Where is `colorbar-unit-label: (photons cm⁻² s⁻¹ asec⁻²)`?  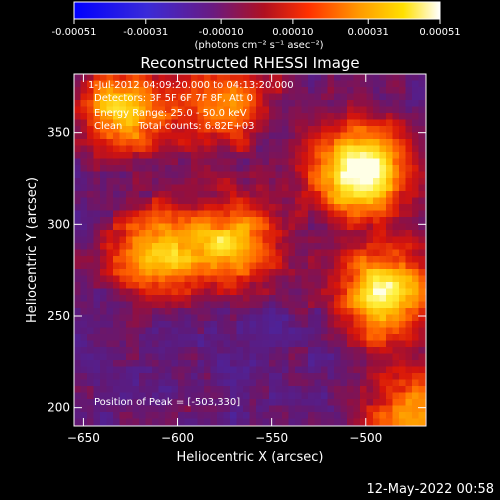 colorbar-unit-label: (photons cm⁻² s⁻¹ asec⁻²) is located at coordinates (258, 45).